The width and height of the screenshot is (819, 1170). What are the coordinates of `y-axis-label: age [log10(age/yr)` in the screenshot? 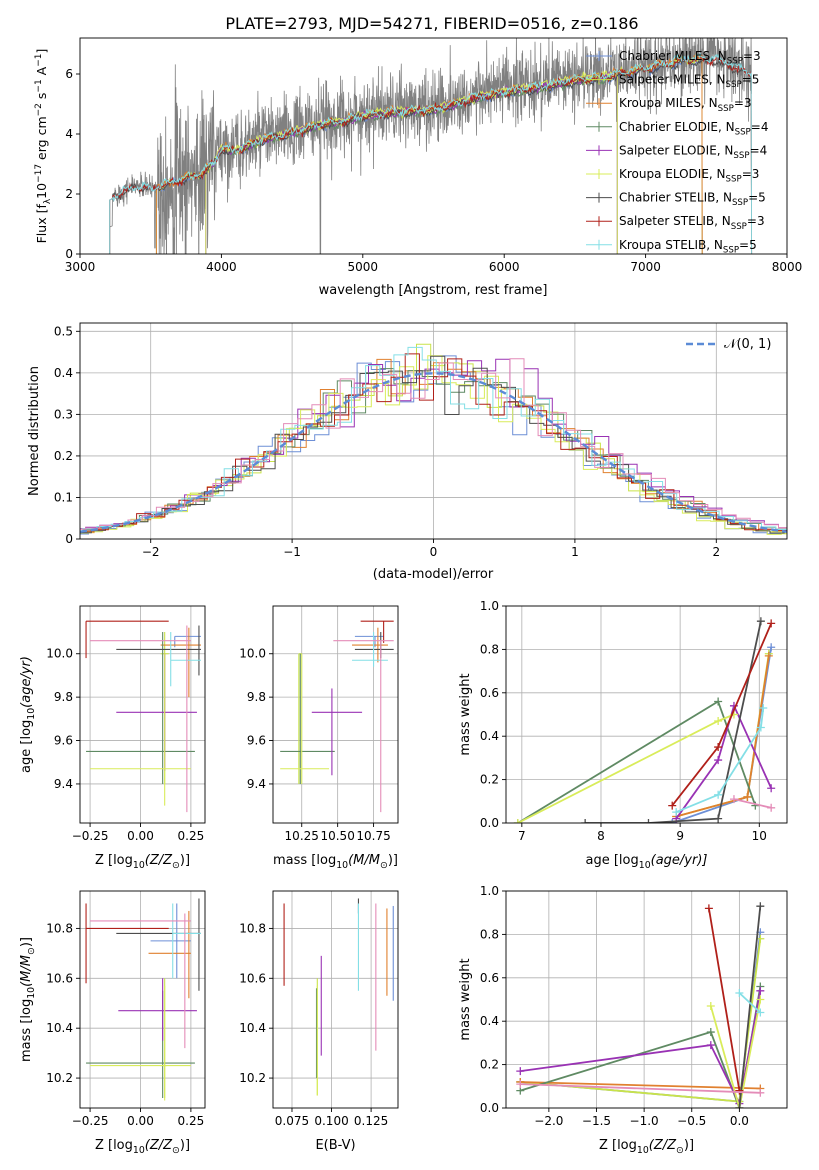 It's located at (28, 714).